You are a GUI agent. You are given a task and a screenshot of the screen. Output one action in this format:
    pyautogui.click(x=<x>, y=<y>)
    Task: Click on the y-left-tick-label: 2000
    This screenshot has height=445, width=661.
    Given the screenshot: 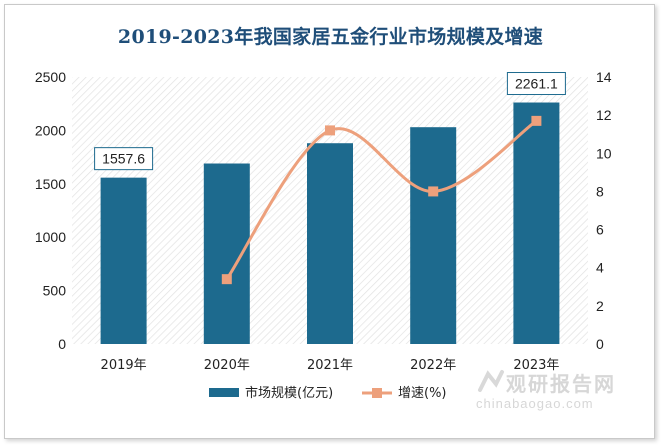 What is the action you would take?
    pyautogui.click(x=50, y=130)
    